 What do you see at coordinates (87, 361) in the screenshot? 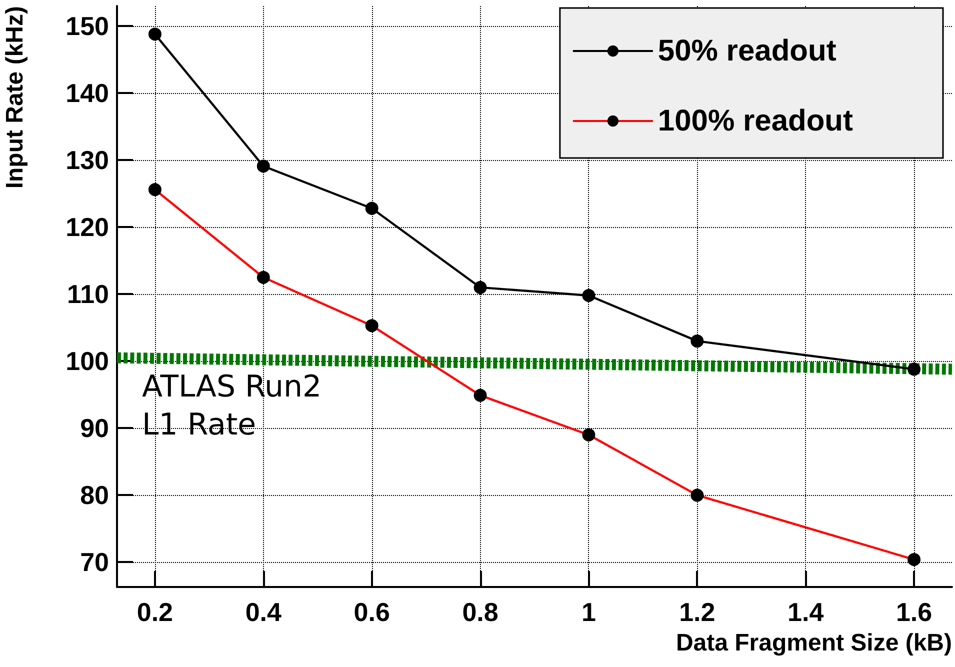
I see `y-tick-label: 100` at bounding box center [87, 361].